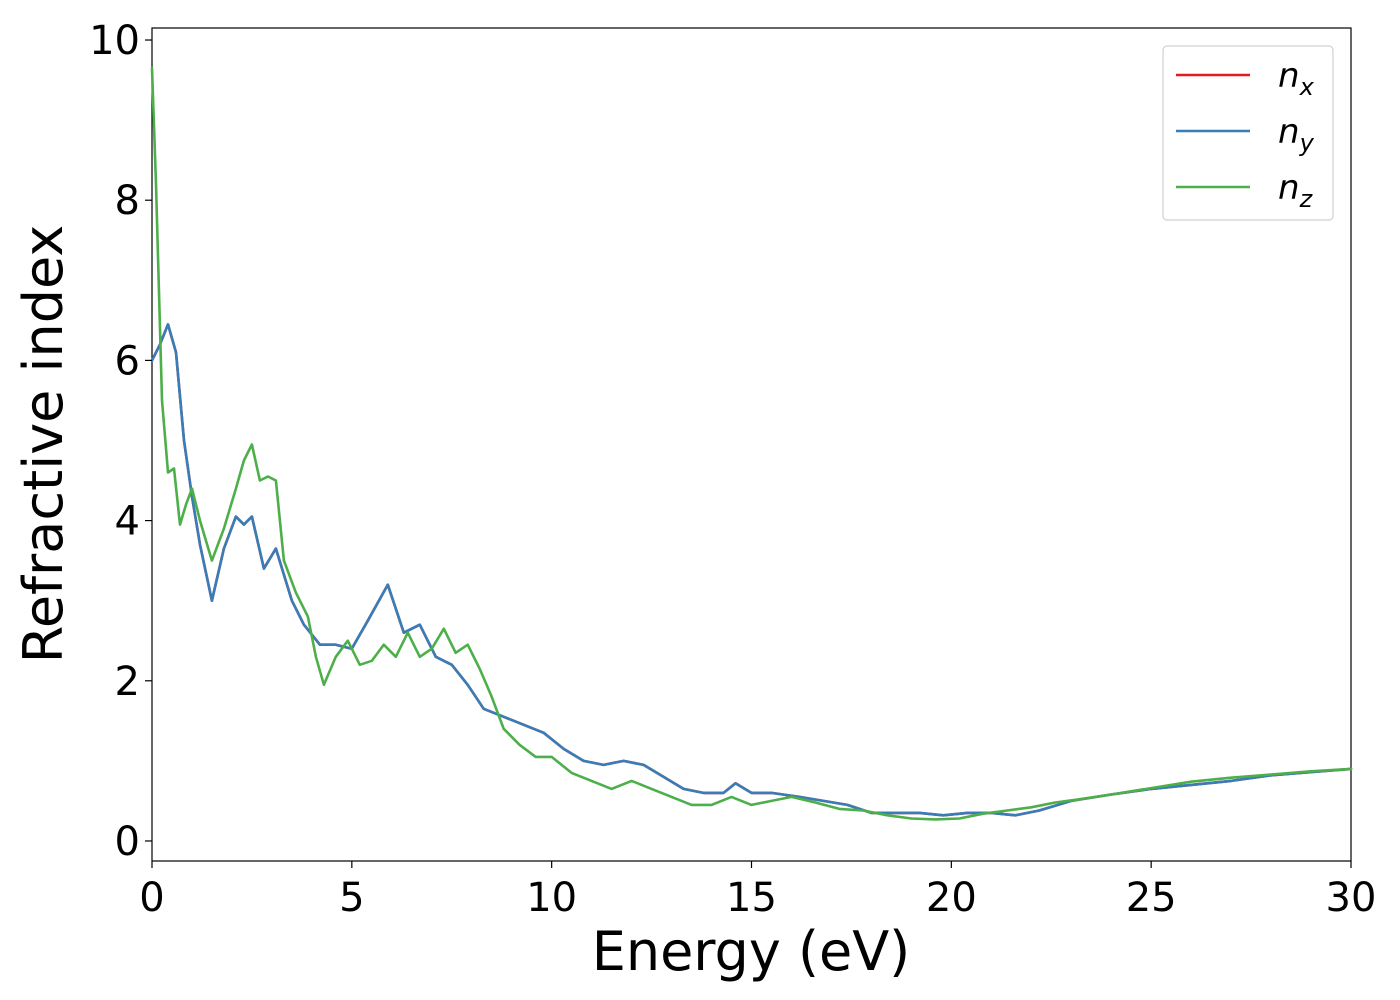  Describe the element at coordinates (351, 898) in the screenshot. I see `x-tick-label: 5` at that location.